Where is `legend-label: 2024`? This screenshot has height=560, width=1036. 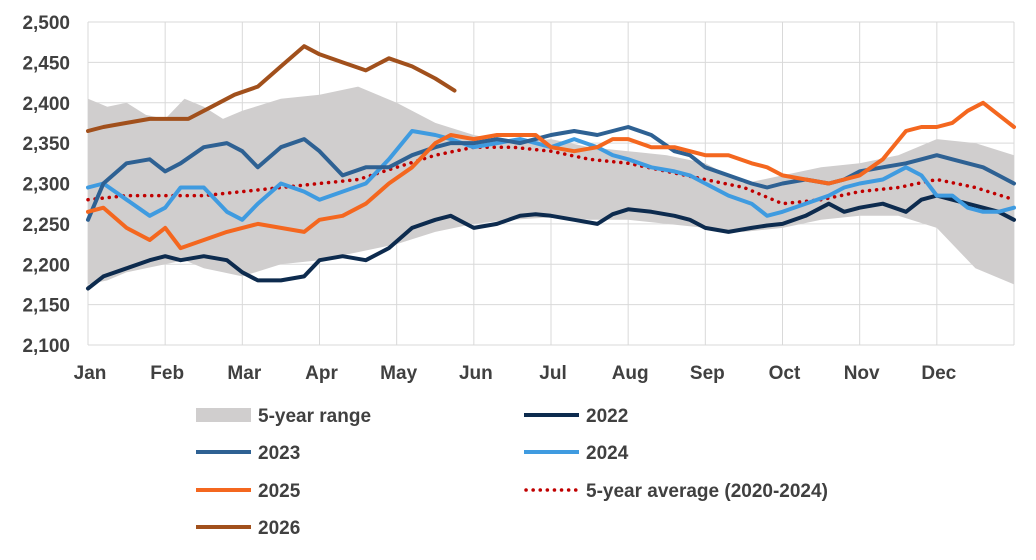
legend-label: 2024 is located at coordinates (607, 453).